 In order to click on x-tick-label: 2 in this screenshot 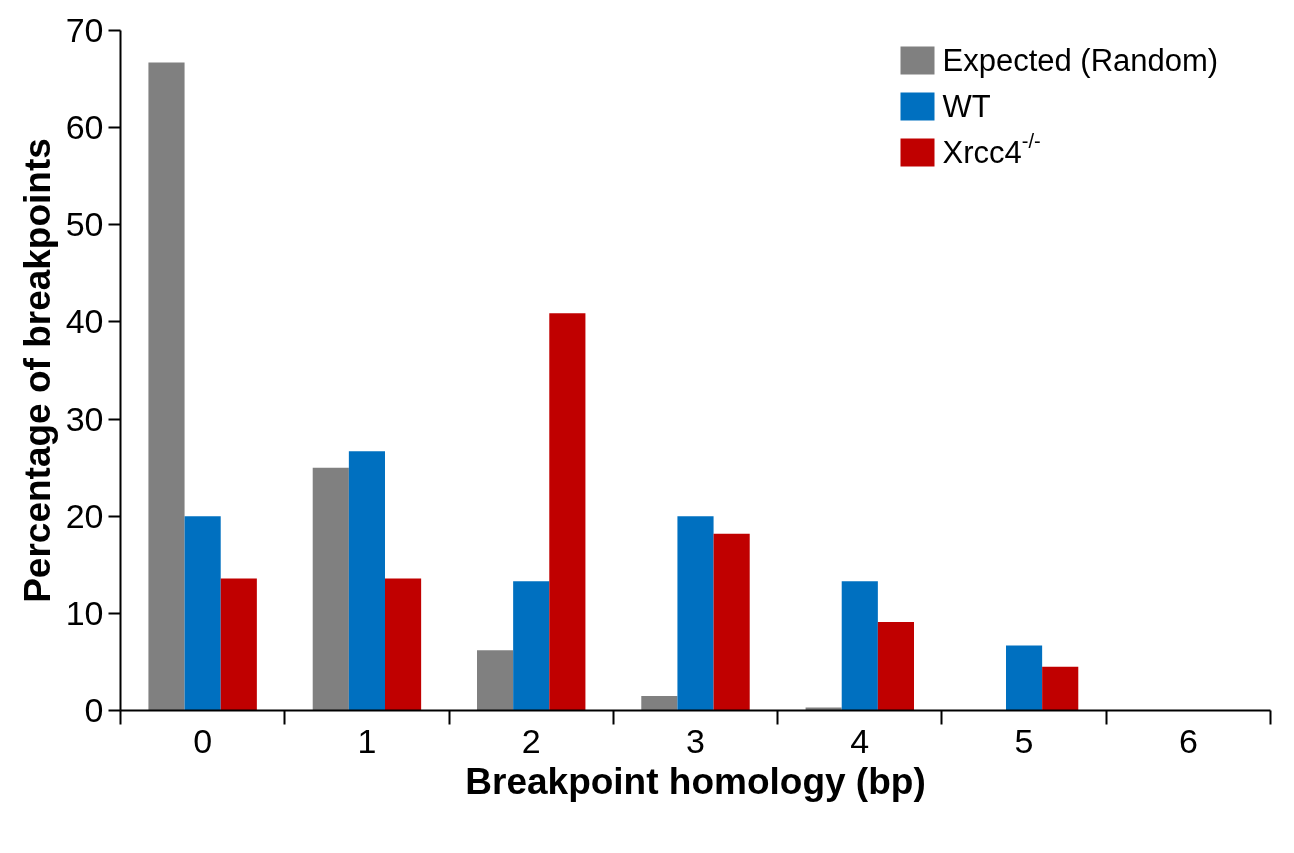, I will do `click(531, 740)`.